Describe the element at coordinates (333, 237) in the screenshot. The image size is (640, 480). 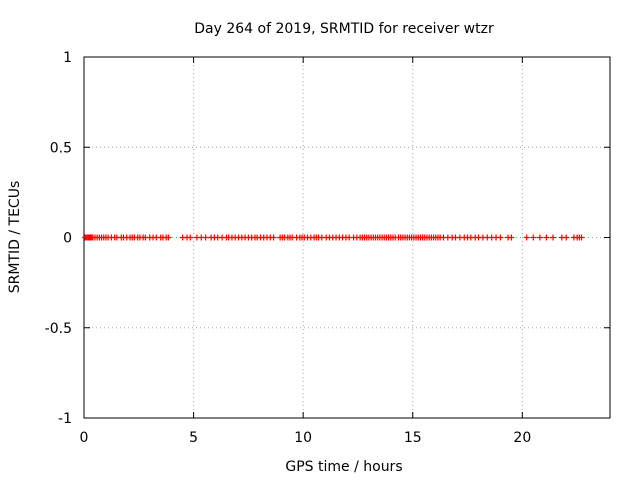
I see `data-points` at that location.